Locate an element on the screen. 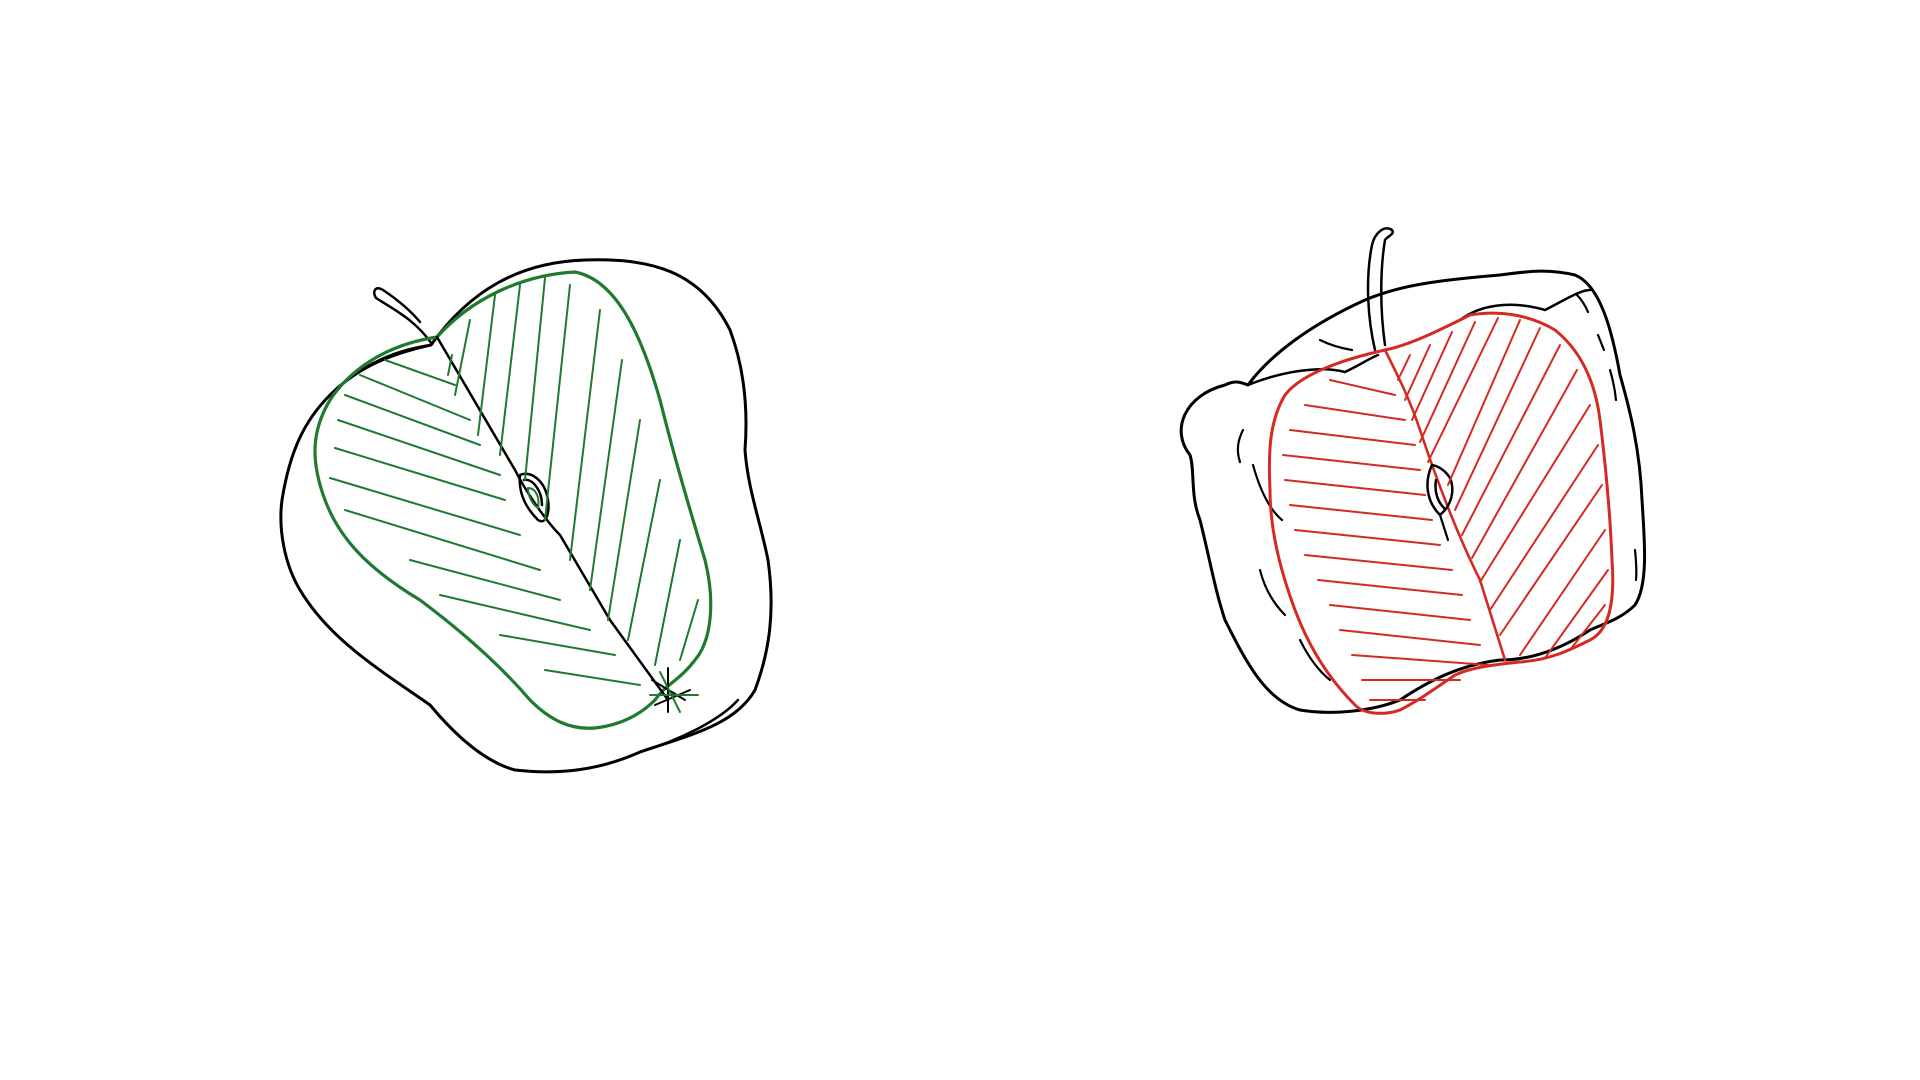 The width and height of the screenshot is (1920, 1080). red-leaf-seed is located at coordinates (1440, 490).